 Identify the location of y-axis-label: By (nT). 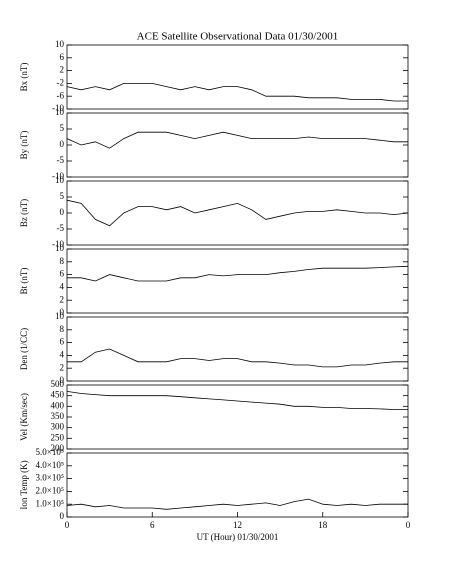
(24, 145).